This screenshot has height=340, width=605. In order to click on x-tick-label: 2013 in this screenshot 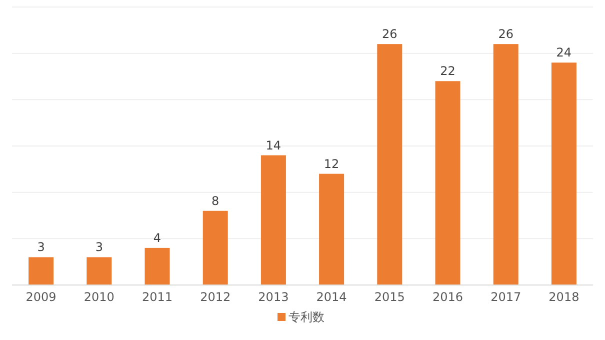, I will do `click(273, 297)`.